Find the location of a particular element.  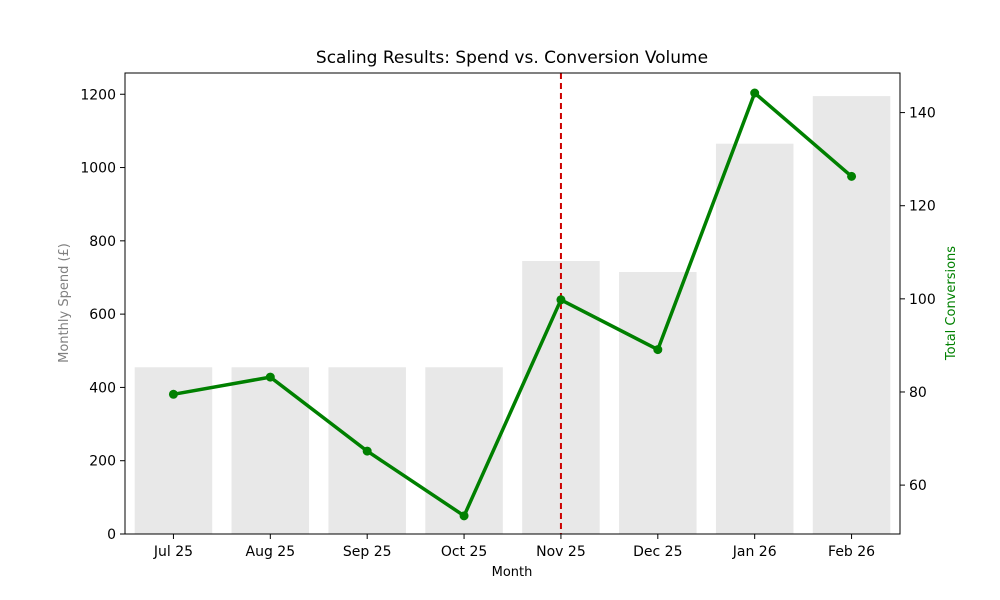

y-right-tick-label: 120 is located at coordinates (922, 207).